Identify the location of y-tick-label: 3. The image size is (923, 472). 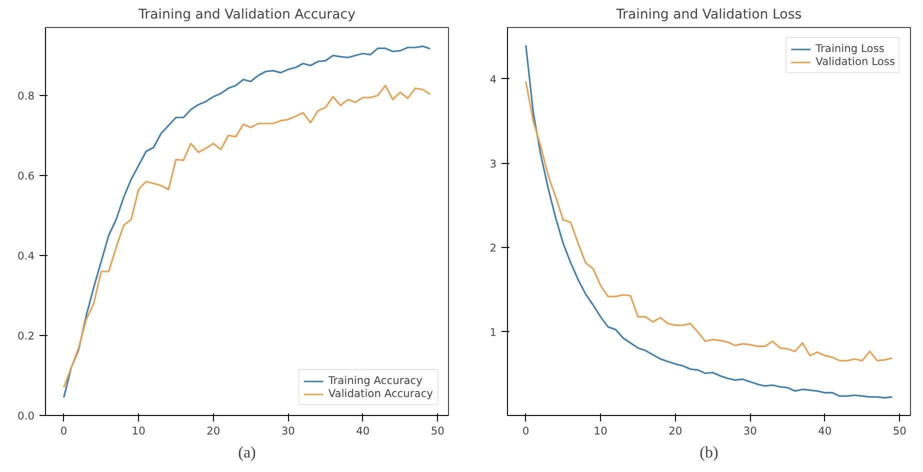
(493, 163).